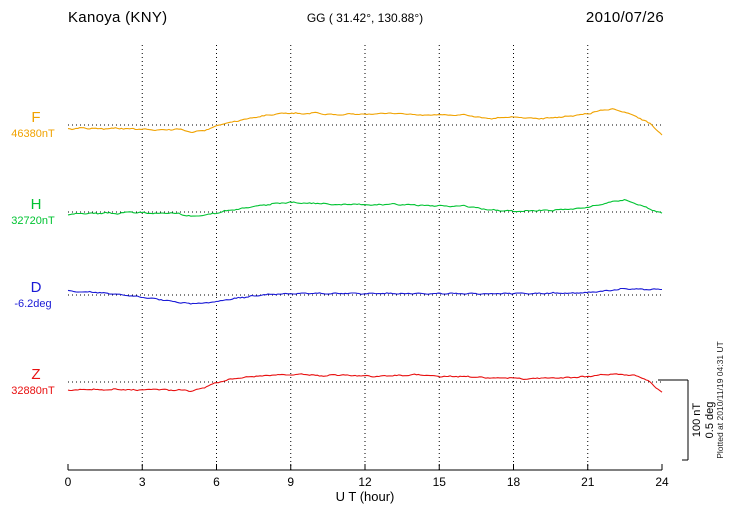 This screenshot has width=730, height=520. Describe the element at coordinates (68, 482) in the screenshot. I see `x-tick-label: 0` at that location.